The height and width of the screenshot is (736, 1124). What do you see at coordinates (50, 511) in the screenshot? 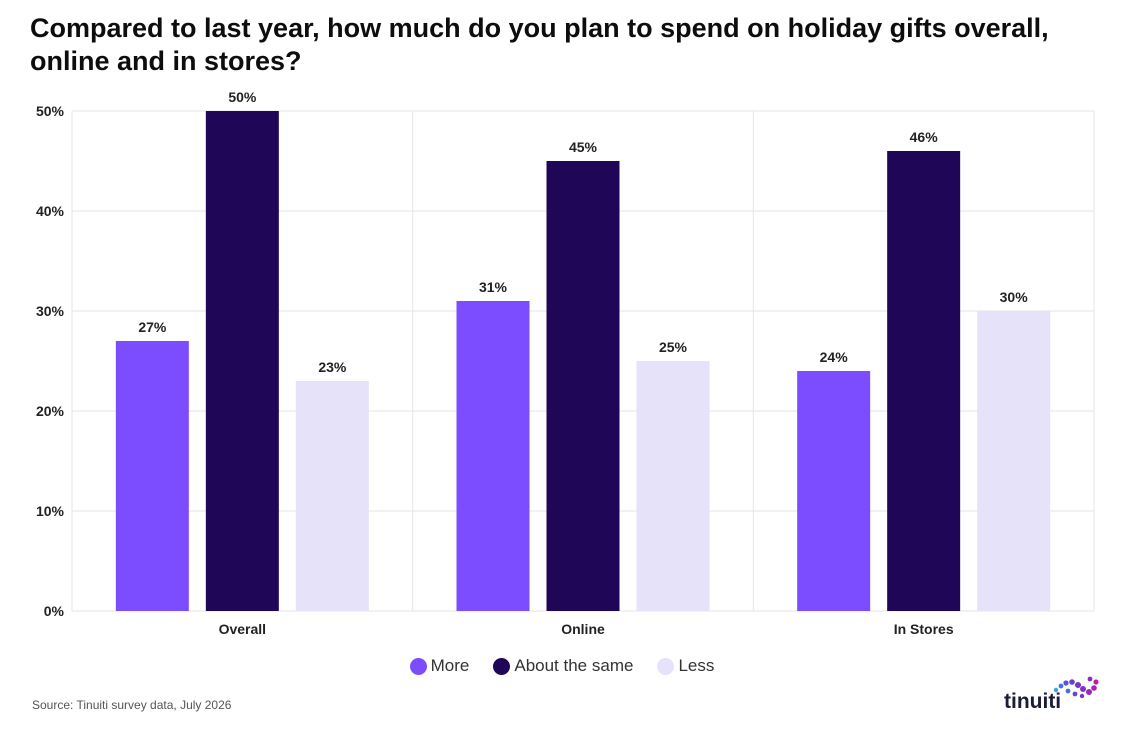
I see `y-tick-label: 10%` at bounding box center [50, 511].